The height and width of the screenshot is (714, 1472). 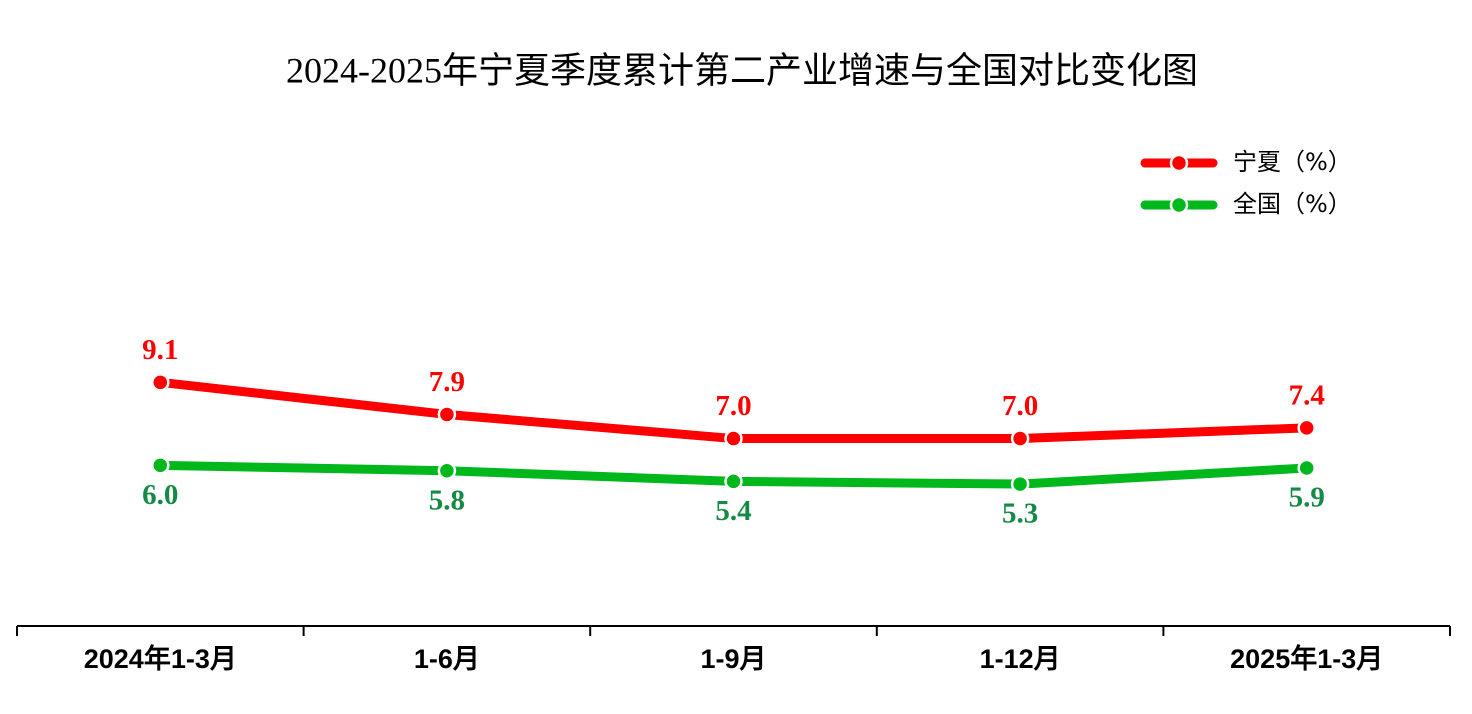 What do you see at coordinates (1292, 204) in the screenshot?
I see `legend-label: 全国（%）` at bounding box center [1292, 204].